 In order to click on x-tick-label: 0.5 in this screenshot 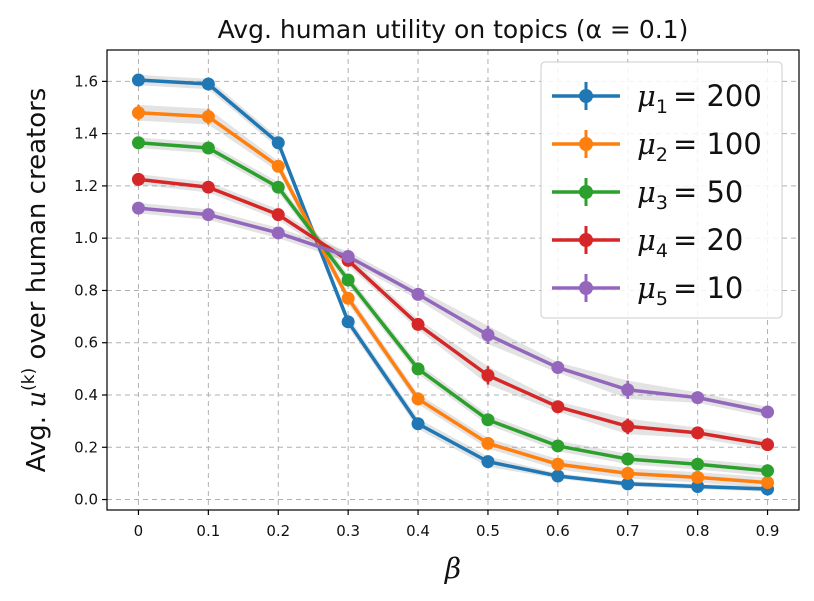, I will do `click(488, 531)`.